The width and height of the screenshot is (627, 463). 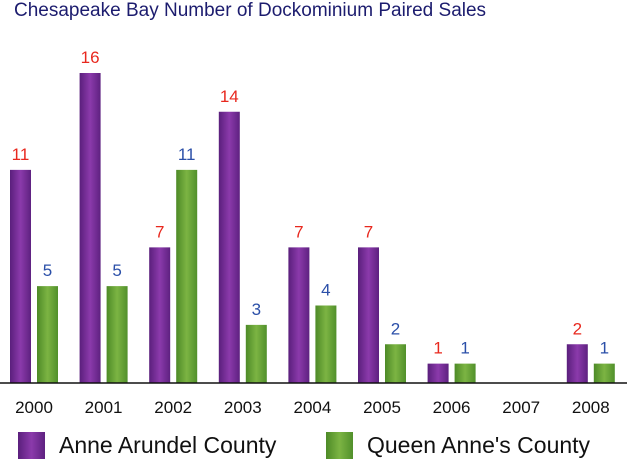 I want to click on data-label-queen-annes-2005: 2, so click(x=395, y=328).